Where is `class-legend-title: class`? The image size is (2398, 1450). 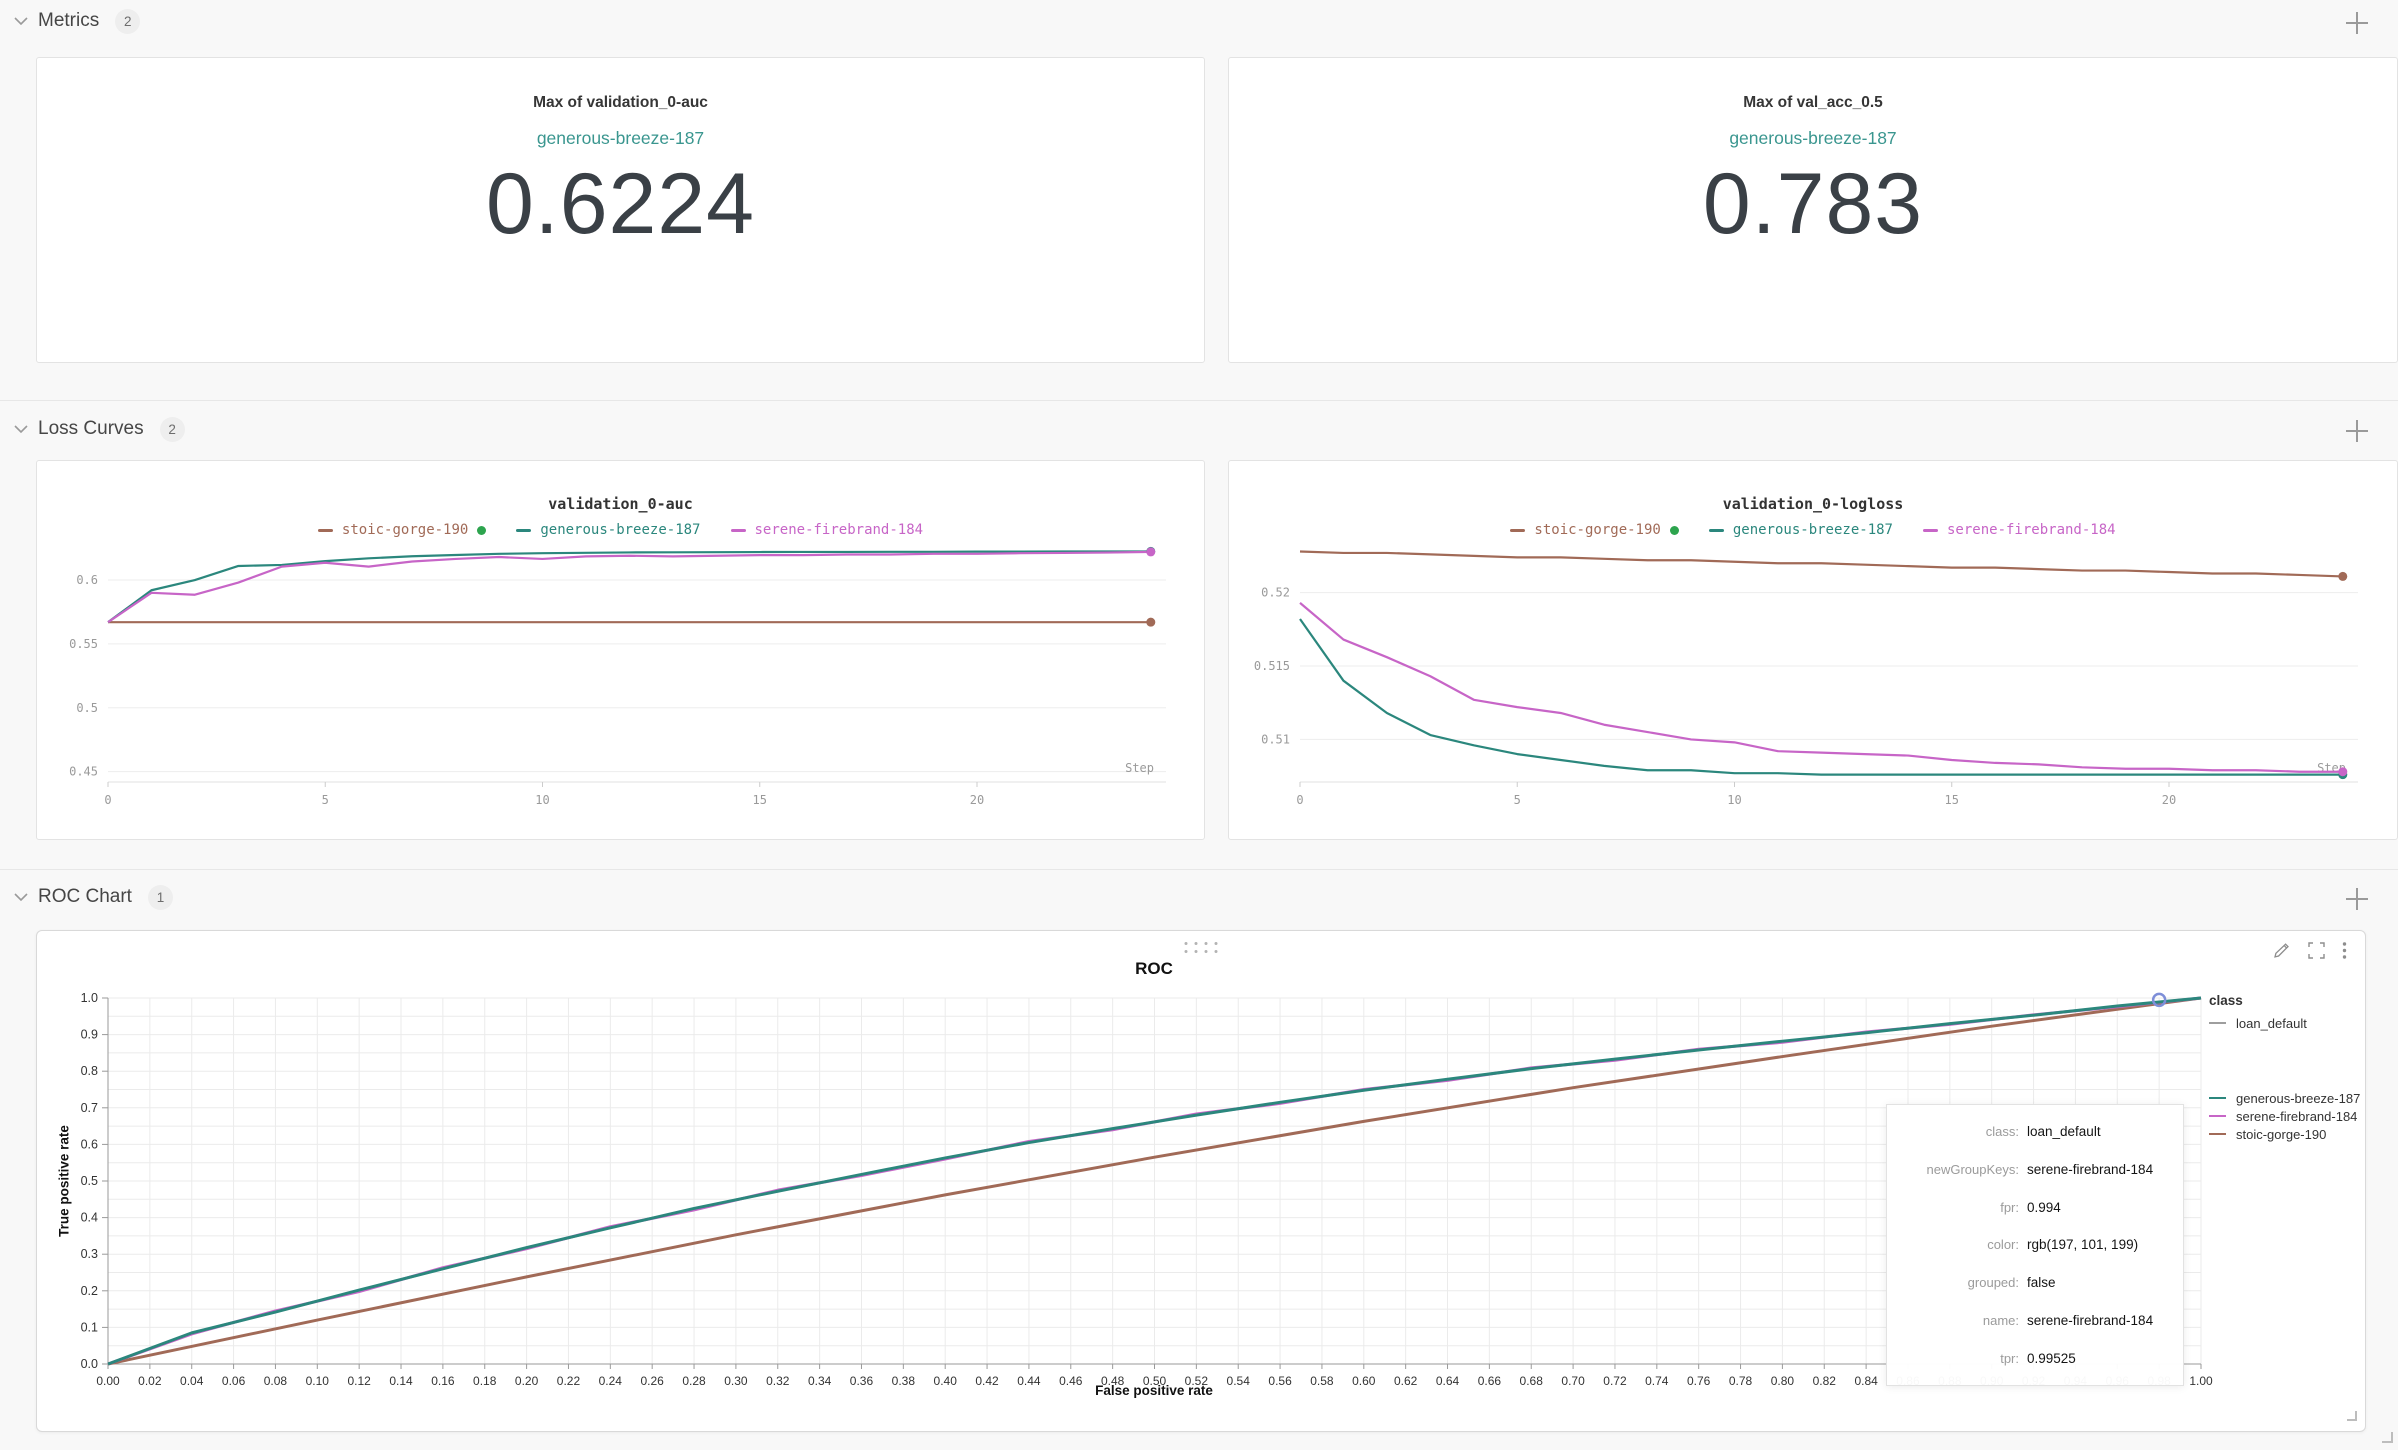
class-legend-title: class is located at coordinates (2226, 1000).